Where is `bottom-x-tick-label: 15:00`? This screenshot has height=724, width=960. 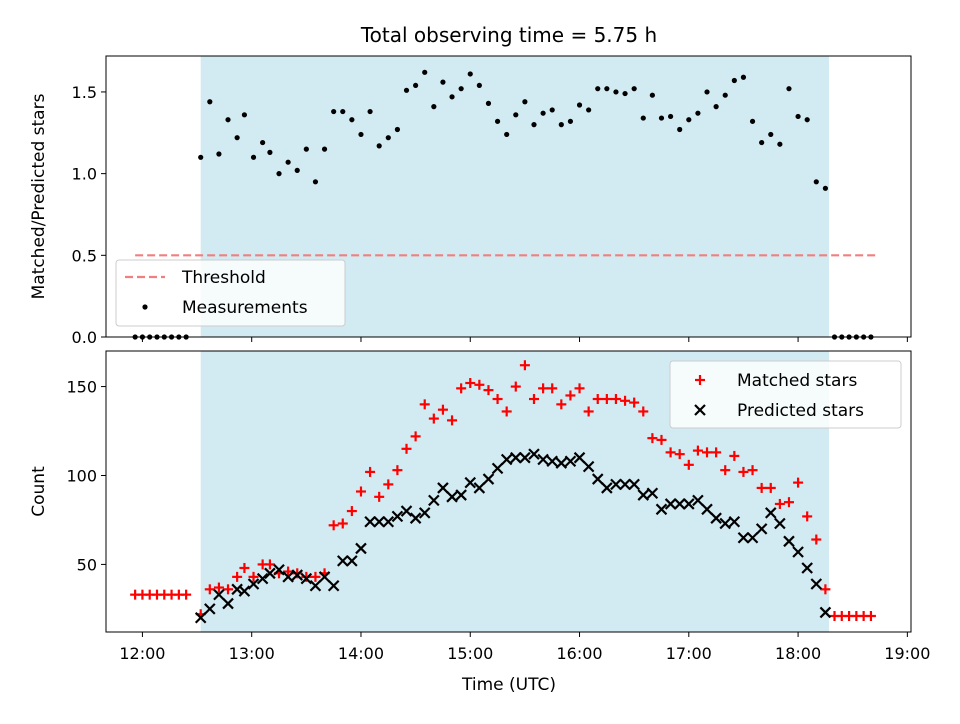 bottom-x-tick-label: 15:00 is located at coordinates (470, 653).